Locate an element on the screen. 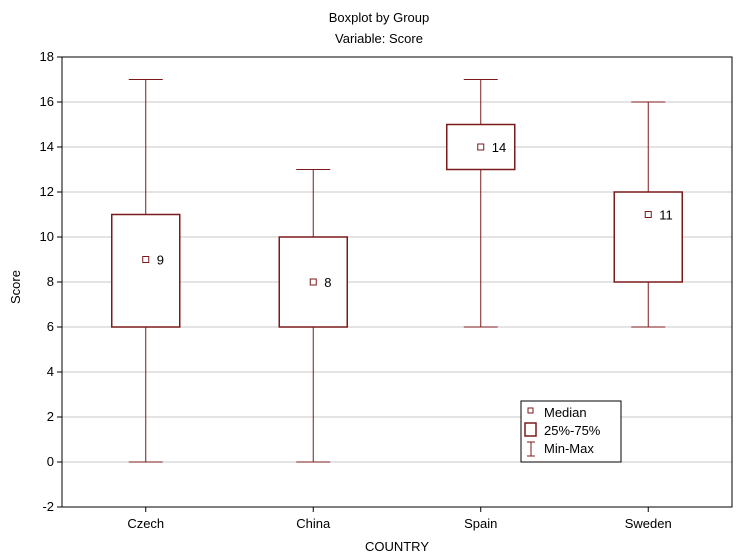 This screenshot has width=739, height=557. x-axis-label: COUNTRY is located at coordinates (397, 546).